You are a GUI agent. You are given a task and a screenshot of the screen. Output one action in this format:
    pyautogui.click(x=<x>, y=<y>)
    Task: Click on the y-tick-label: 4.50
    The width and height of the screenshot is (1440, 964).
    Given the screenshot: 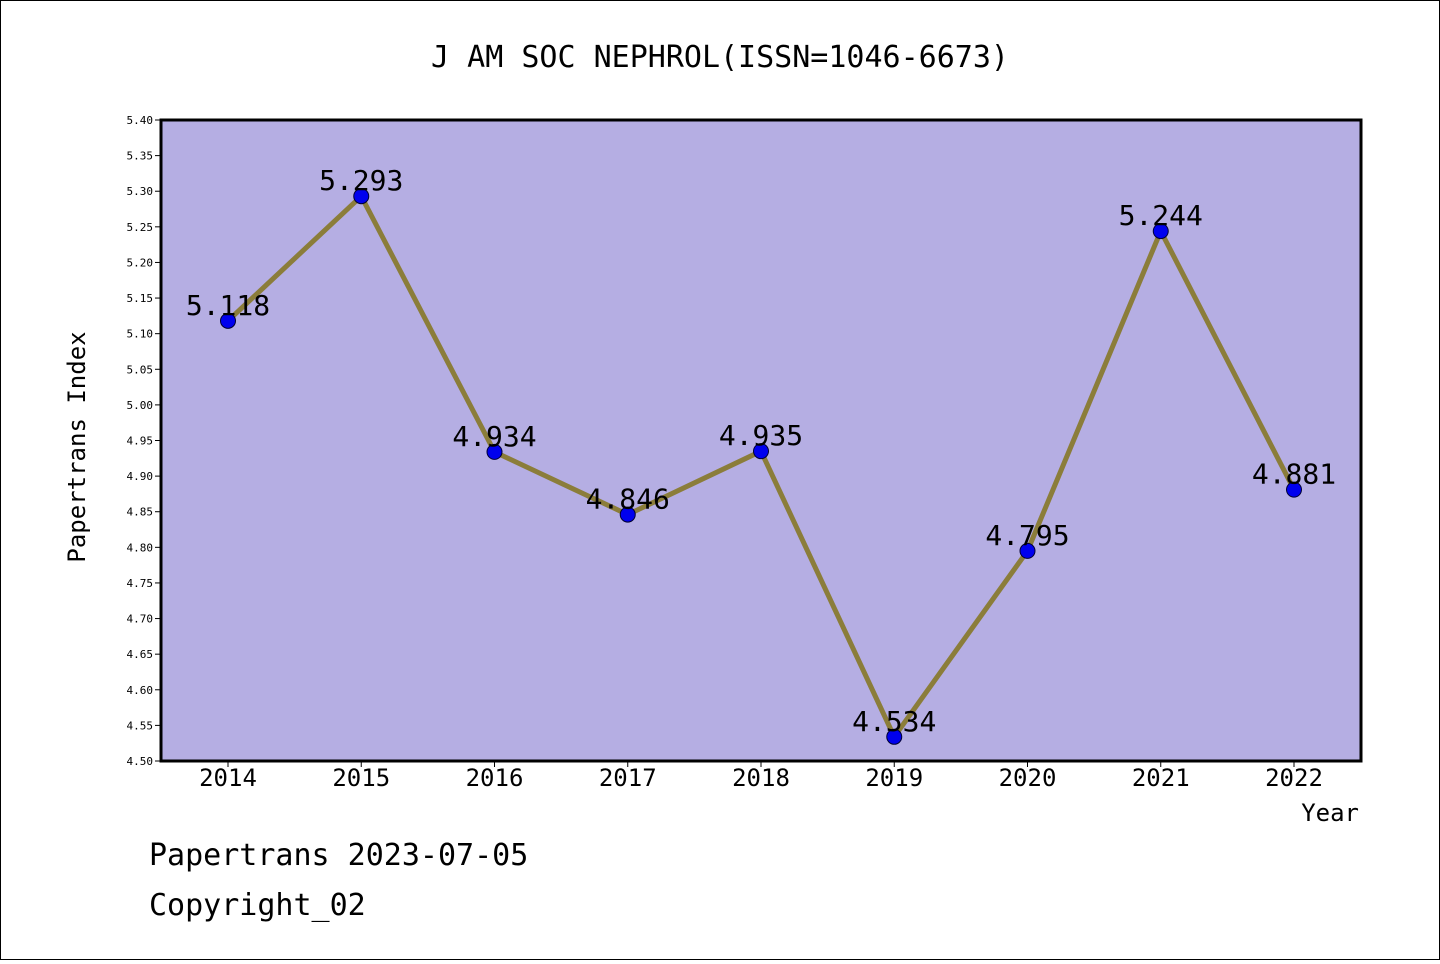 What is the action you would take?
    pyautogui.click(x=140, y=761)
    